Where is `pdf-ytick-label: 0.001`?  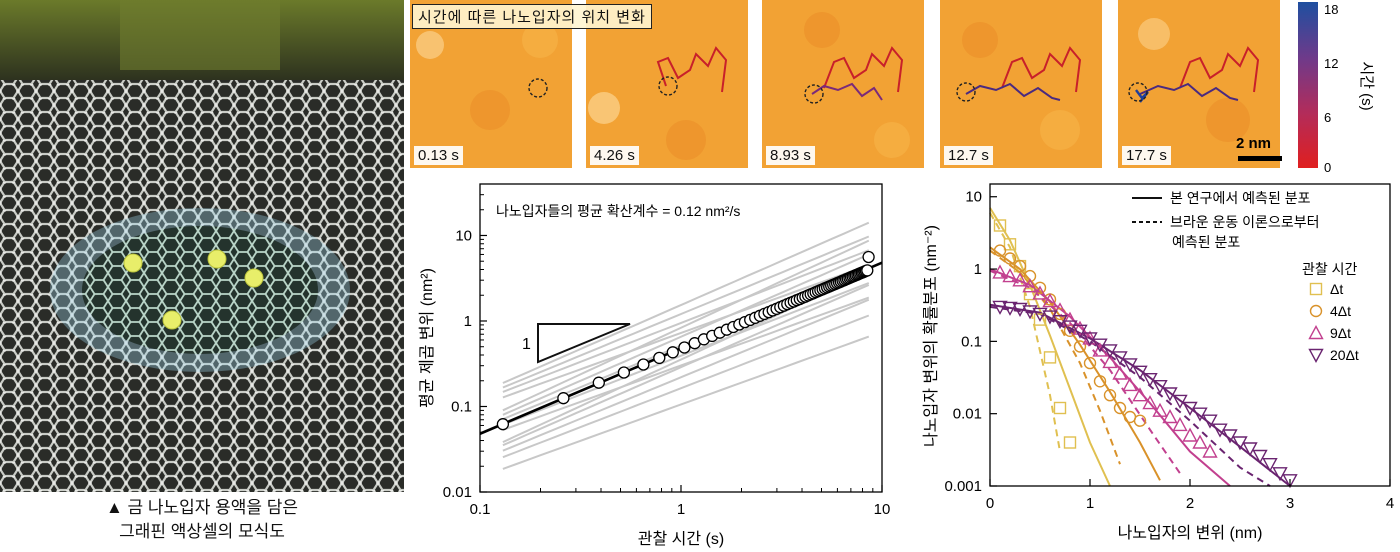
pdf-ytick-label: 0.001 is located at coordinates (963, 486).